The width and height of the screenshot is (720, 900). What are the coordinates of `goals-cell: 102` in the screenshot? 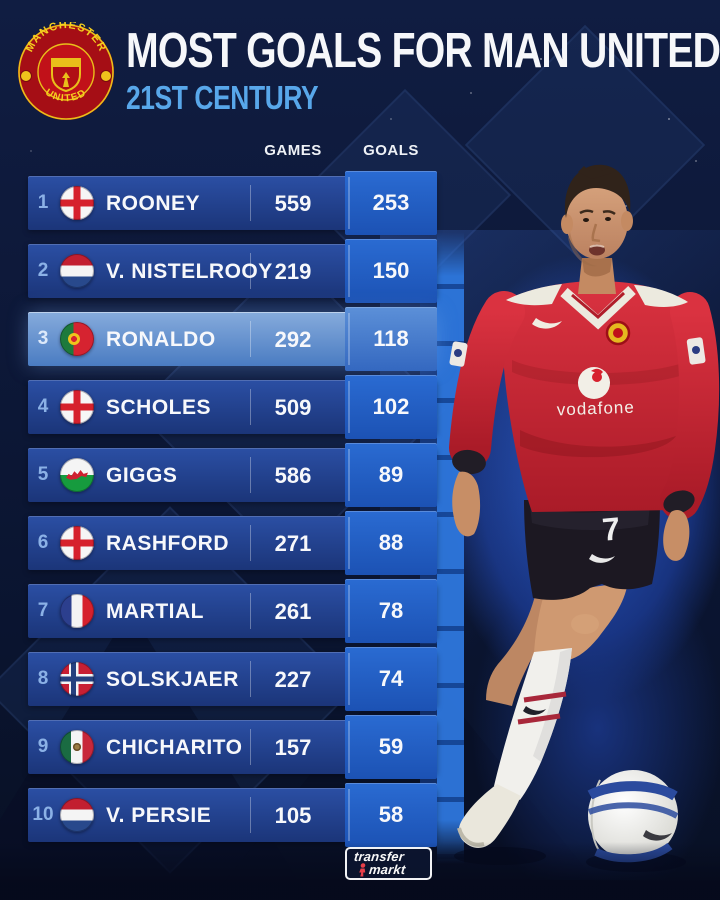 It's located at (391, 407).